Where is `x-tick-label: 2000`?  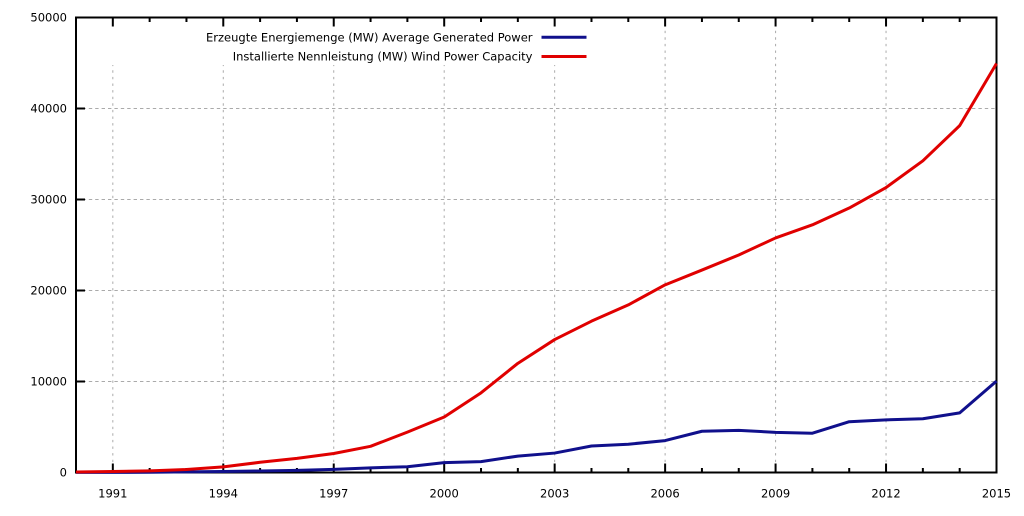
x-tick-label: 2000 is located at coordinates (444, 493).